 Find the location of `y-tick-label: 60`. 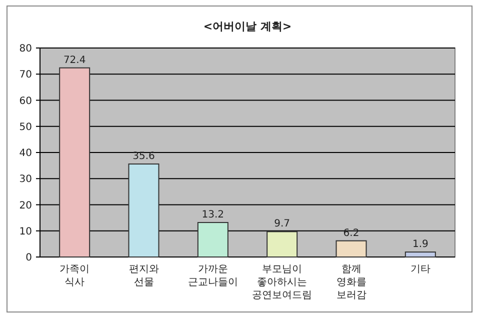

y-tick-label: 60 is located at coordinates (25, 101).